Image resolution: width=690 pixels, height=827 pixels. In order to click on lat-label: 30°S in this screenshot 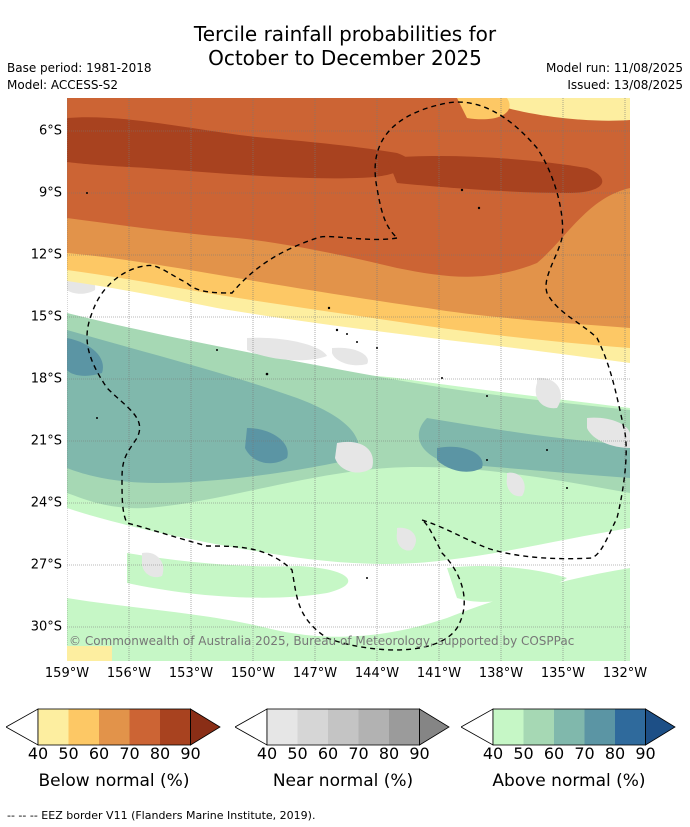, I will do `click(46, 627)`.